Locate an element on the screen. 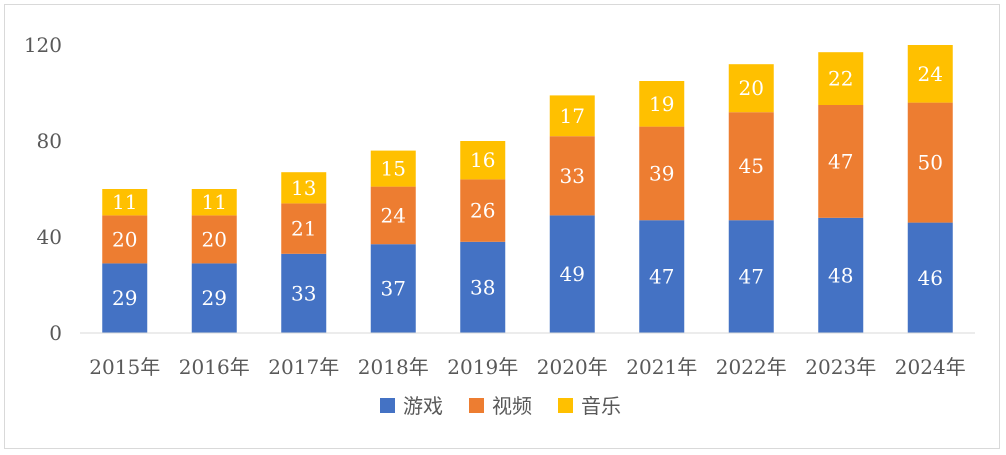  y-tick-label: 40 is located at coordinates (49, 237).